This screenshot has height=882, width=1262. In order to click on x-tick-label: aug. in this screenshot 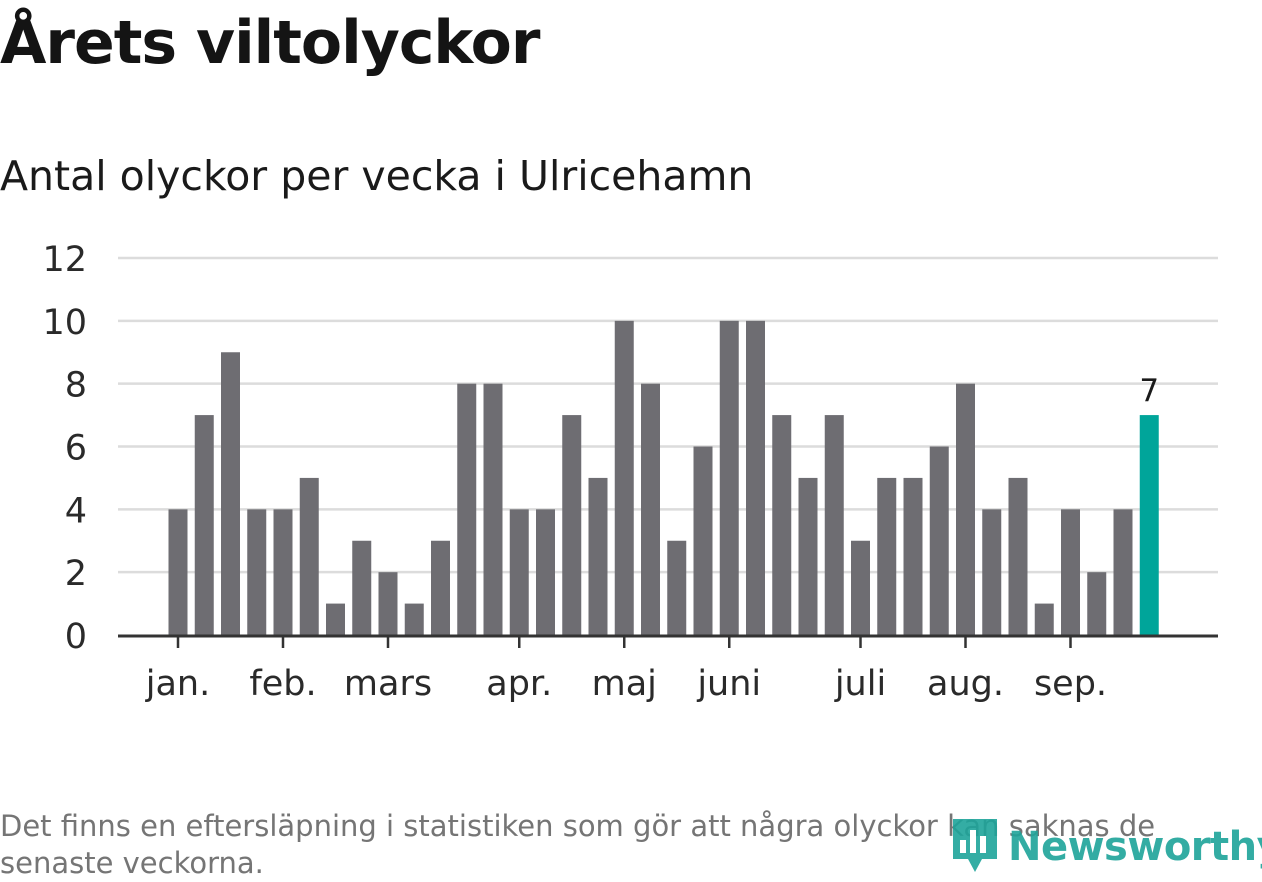, I will do `click(965, 684)`.